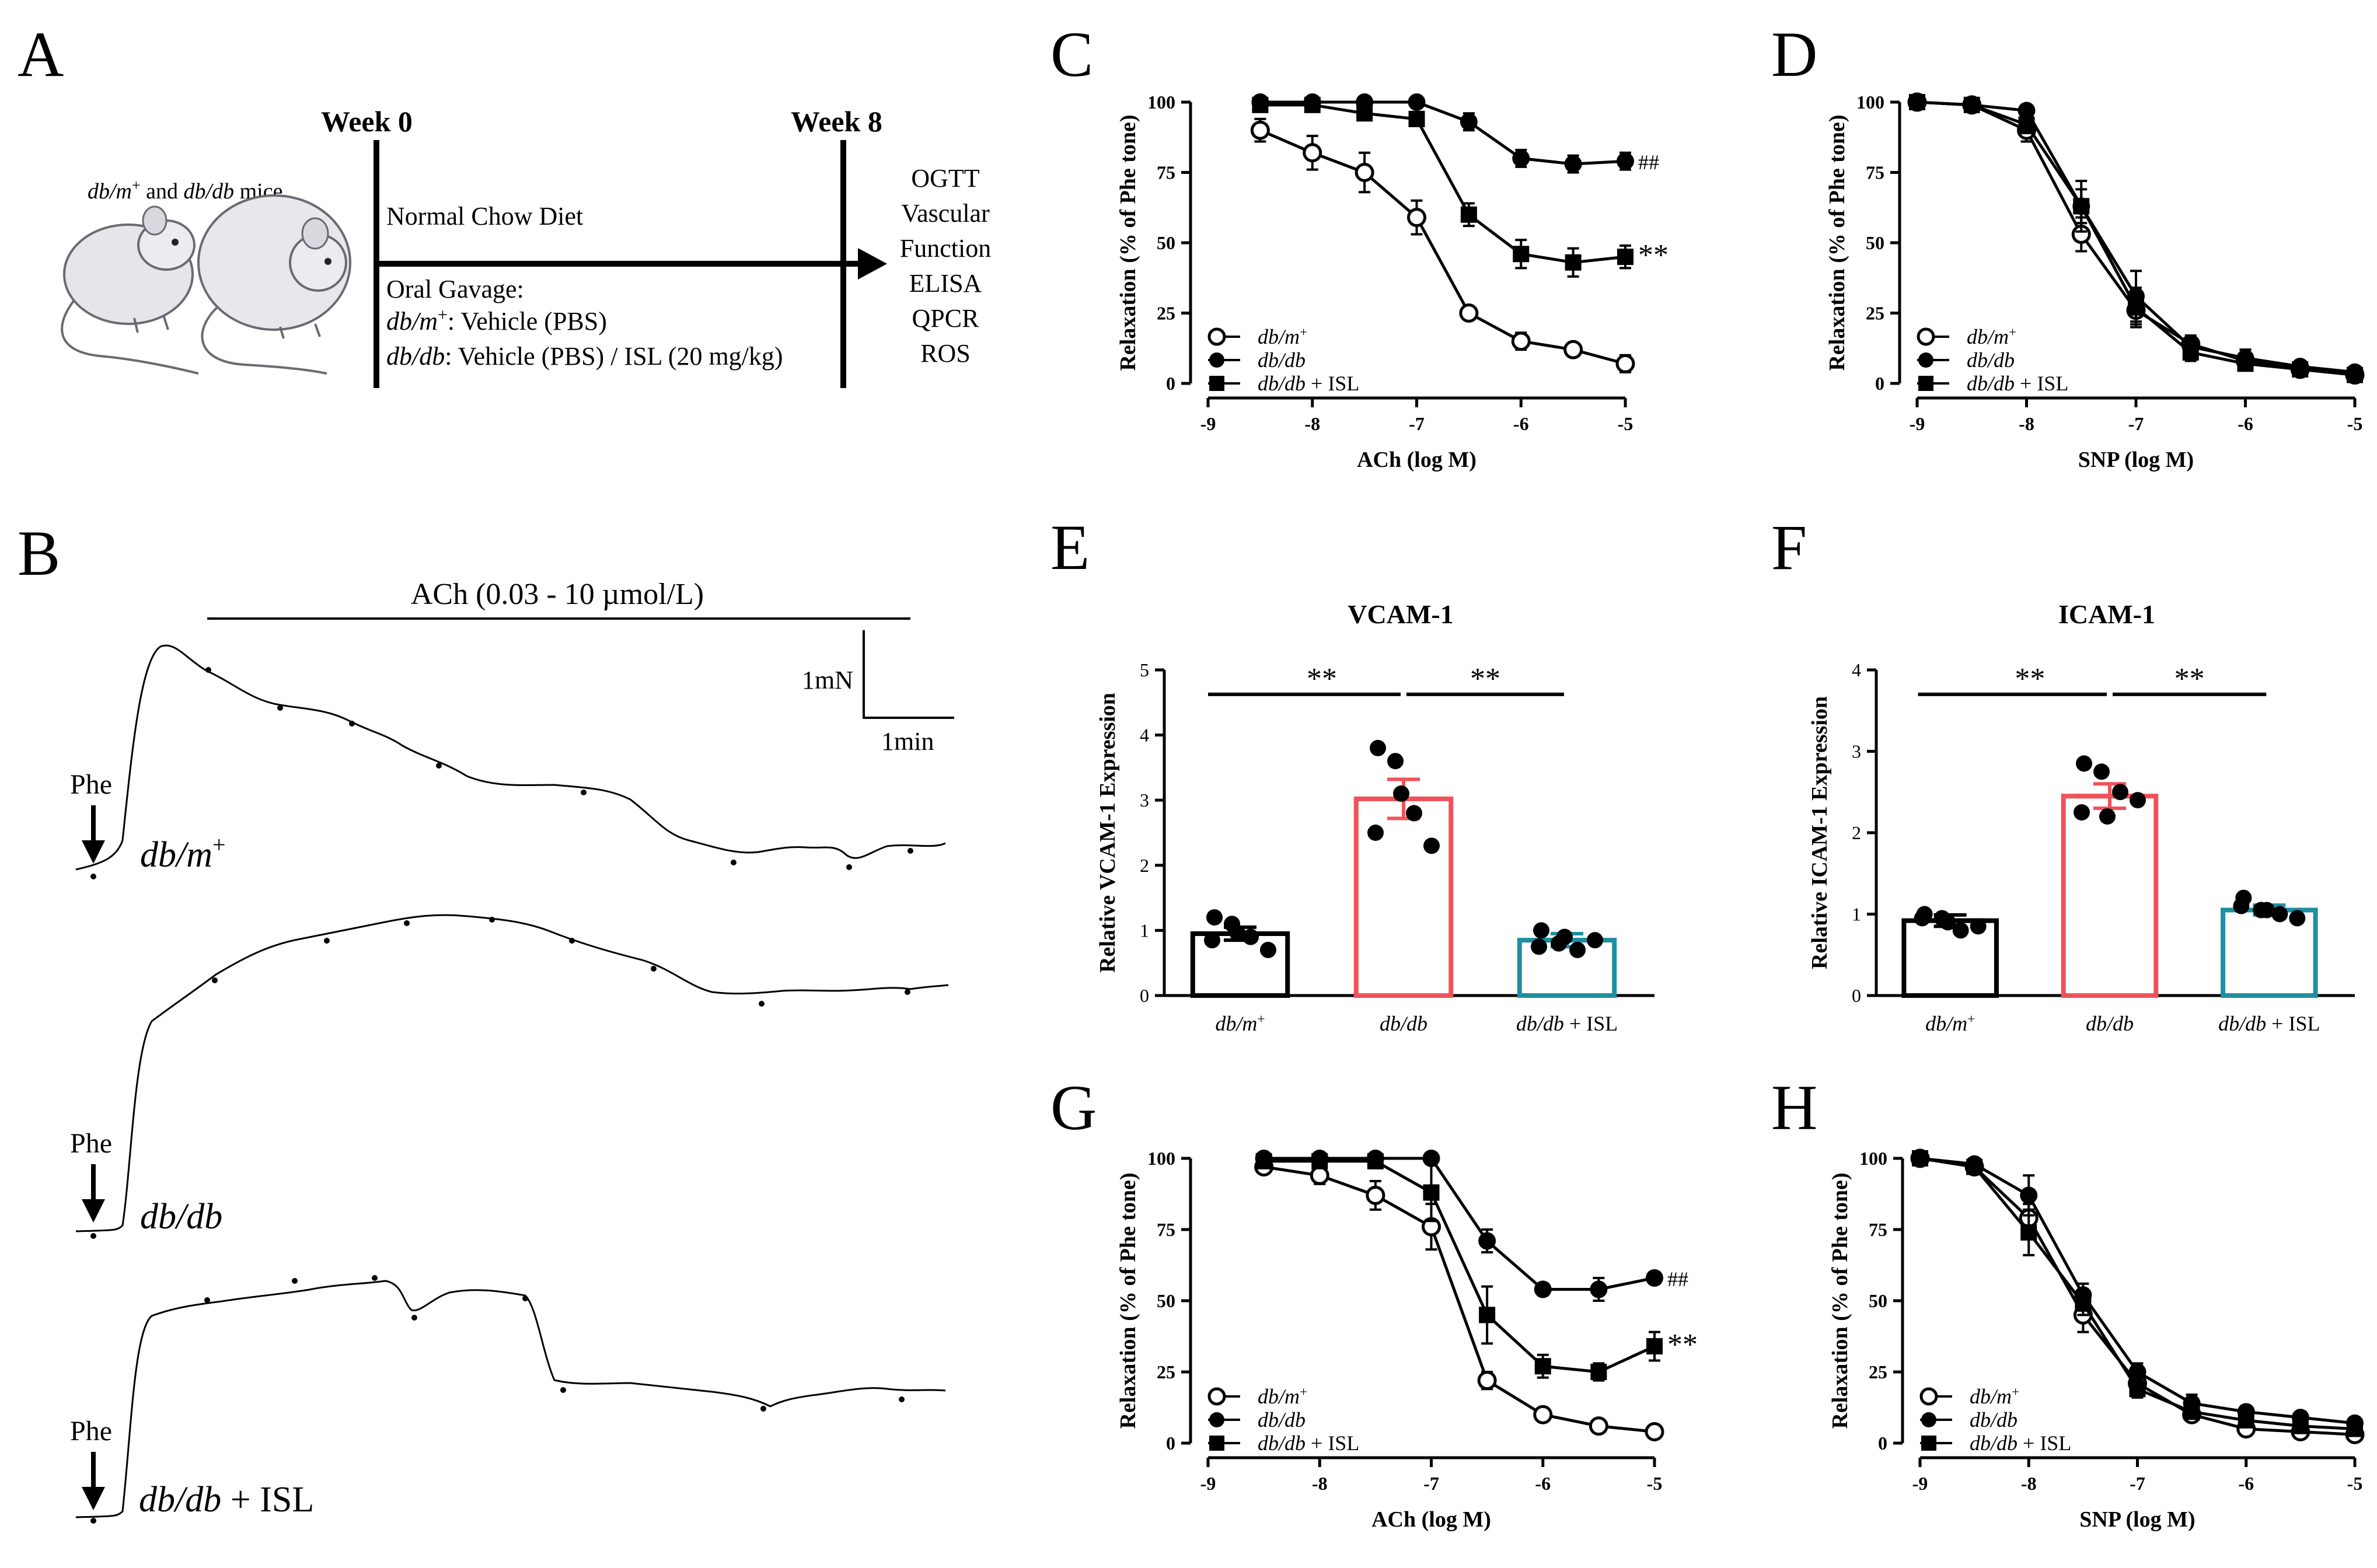 This screenshot has width=2377, height=1568. Describe the element at coordinates (2246, 1484) in the screenshot. I see `x-tick-label: -6` at that location.